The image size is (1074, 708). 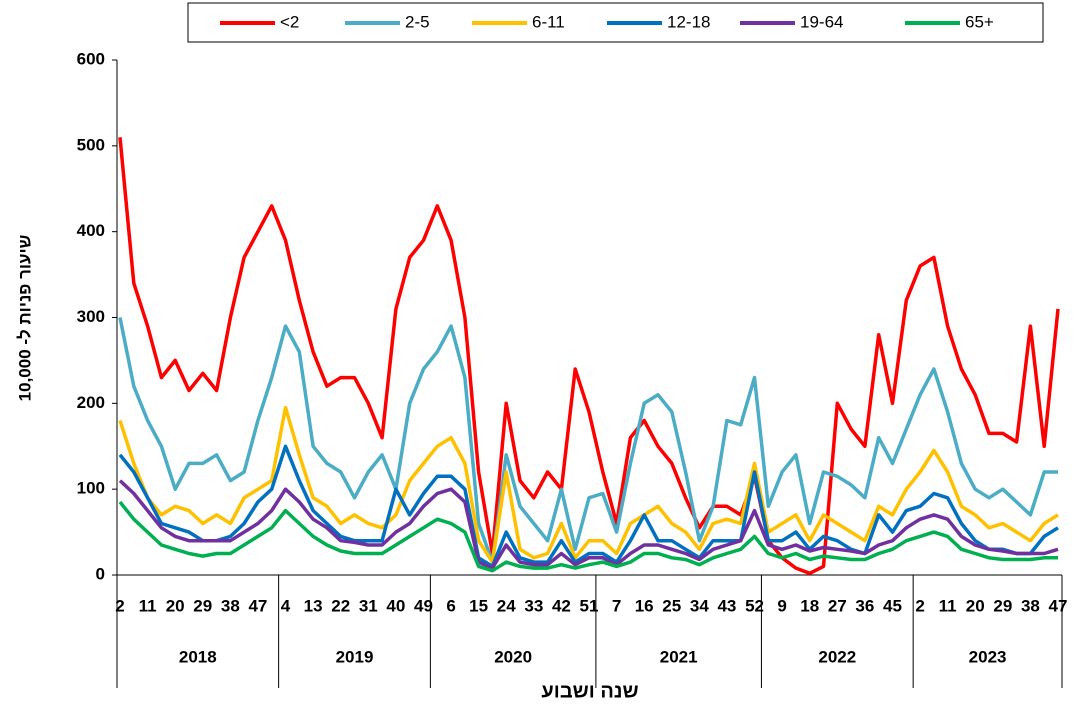 What do you see at coordinates (289, 21) in the screenshot?
I see `legend-label: <2` at bounding box center [289, 21].